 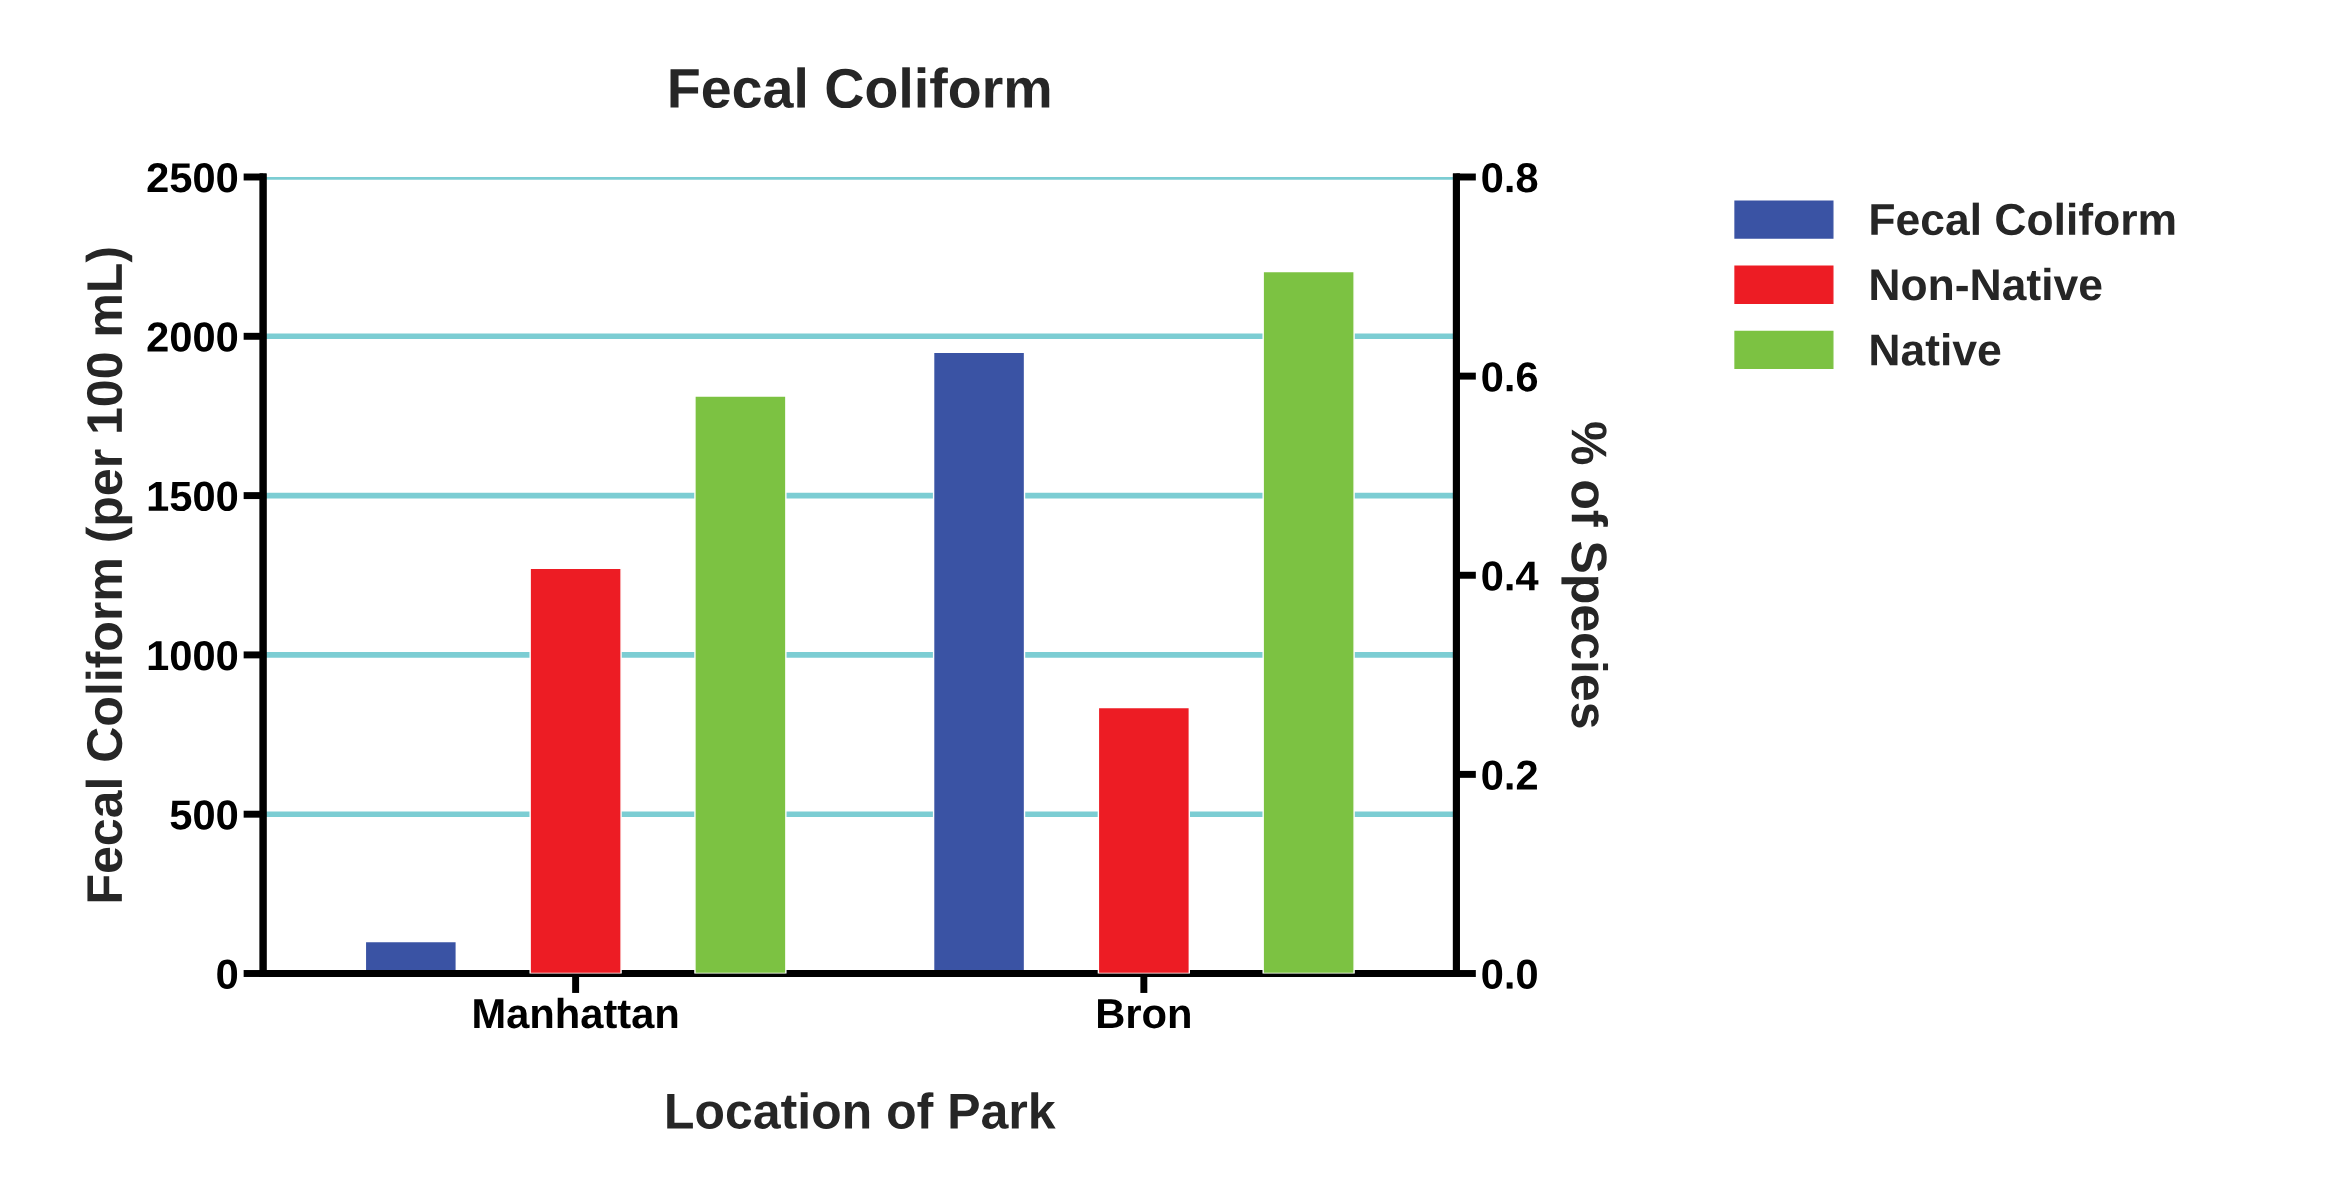 What do you see at coordinates (1510, 576) in the screenshot?
I see `y2-tick-label: 0.4` at bounding box center [1510, 576].